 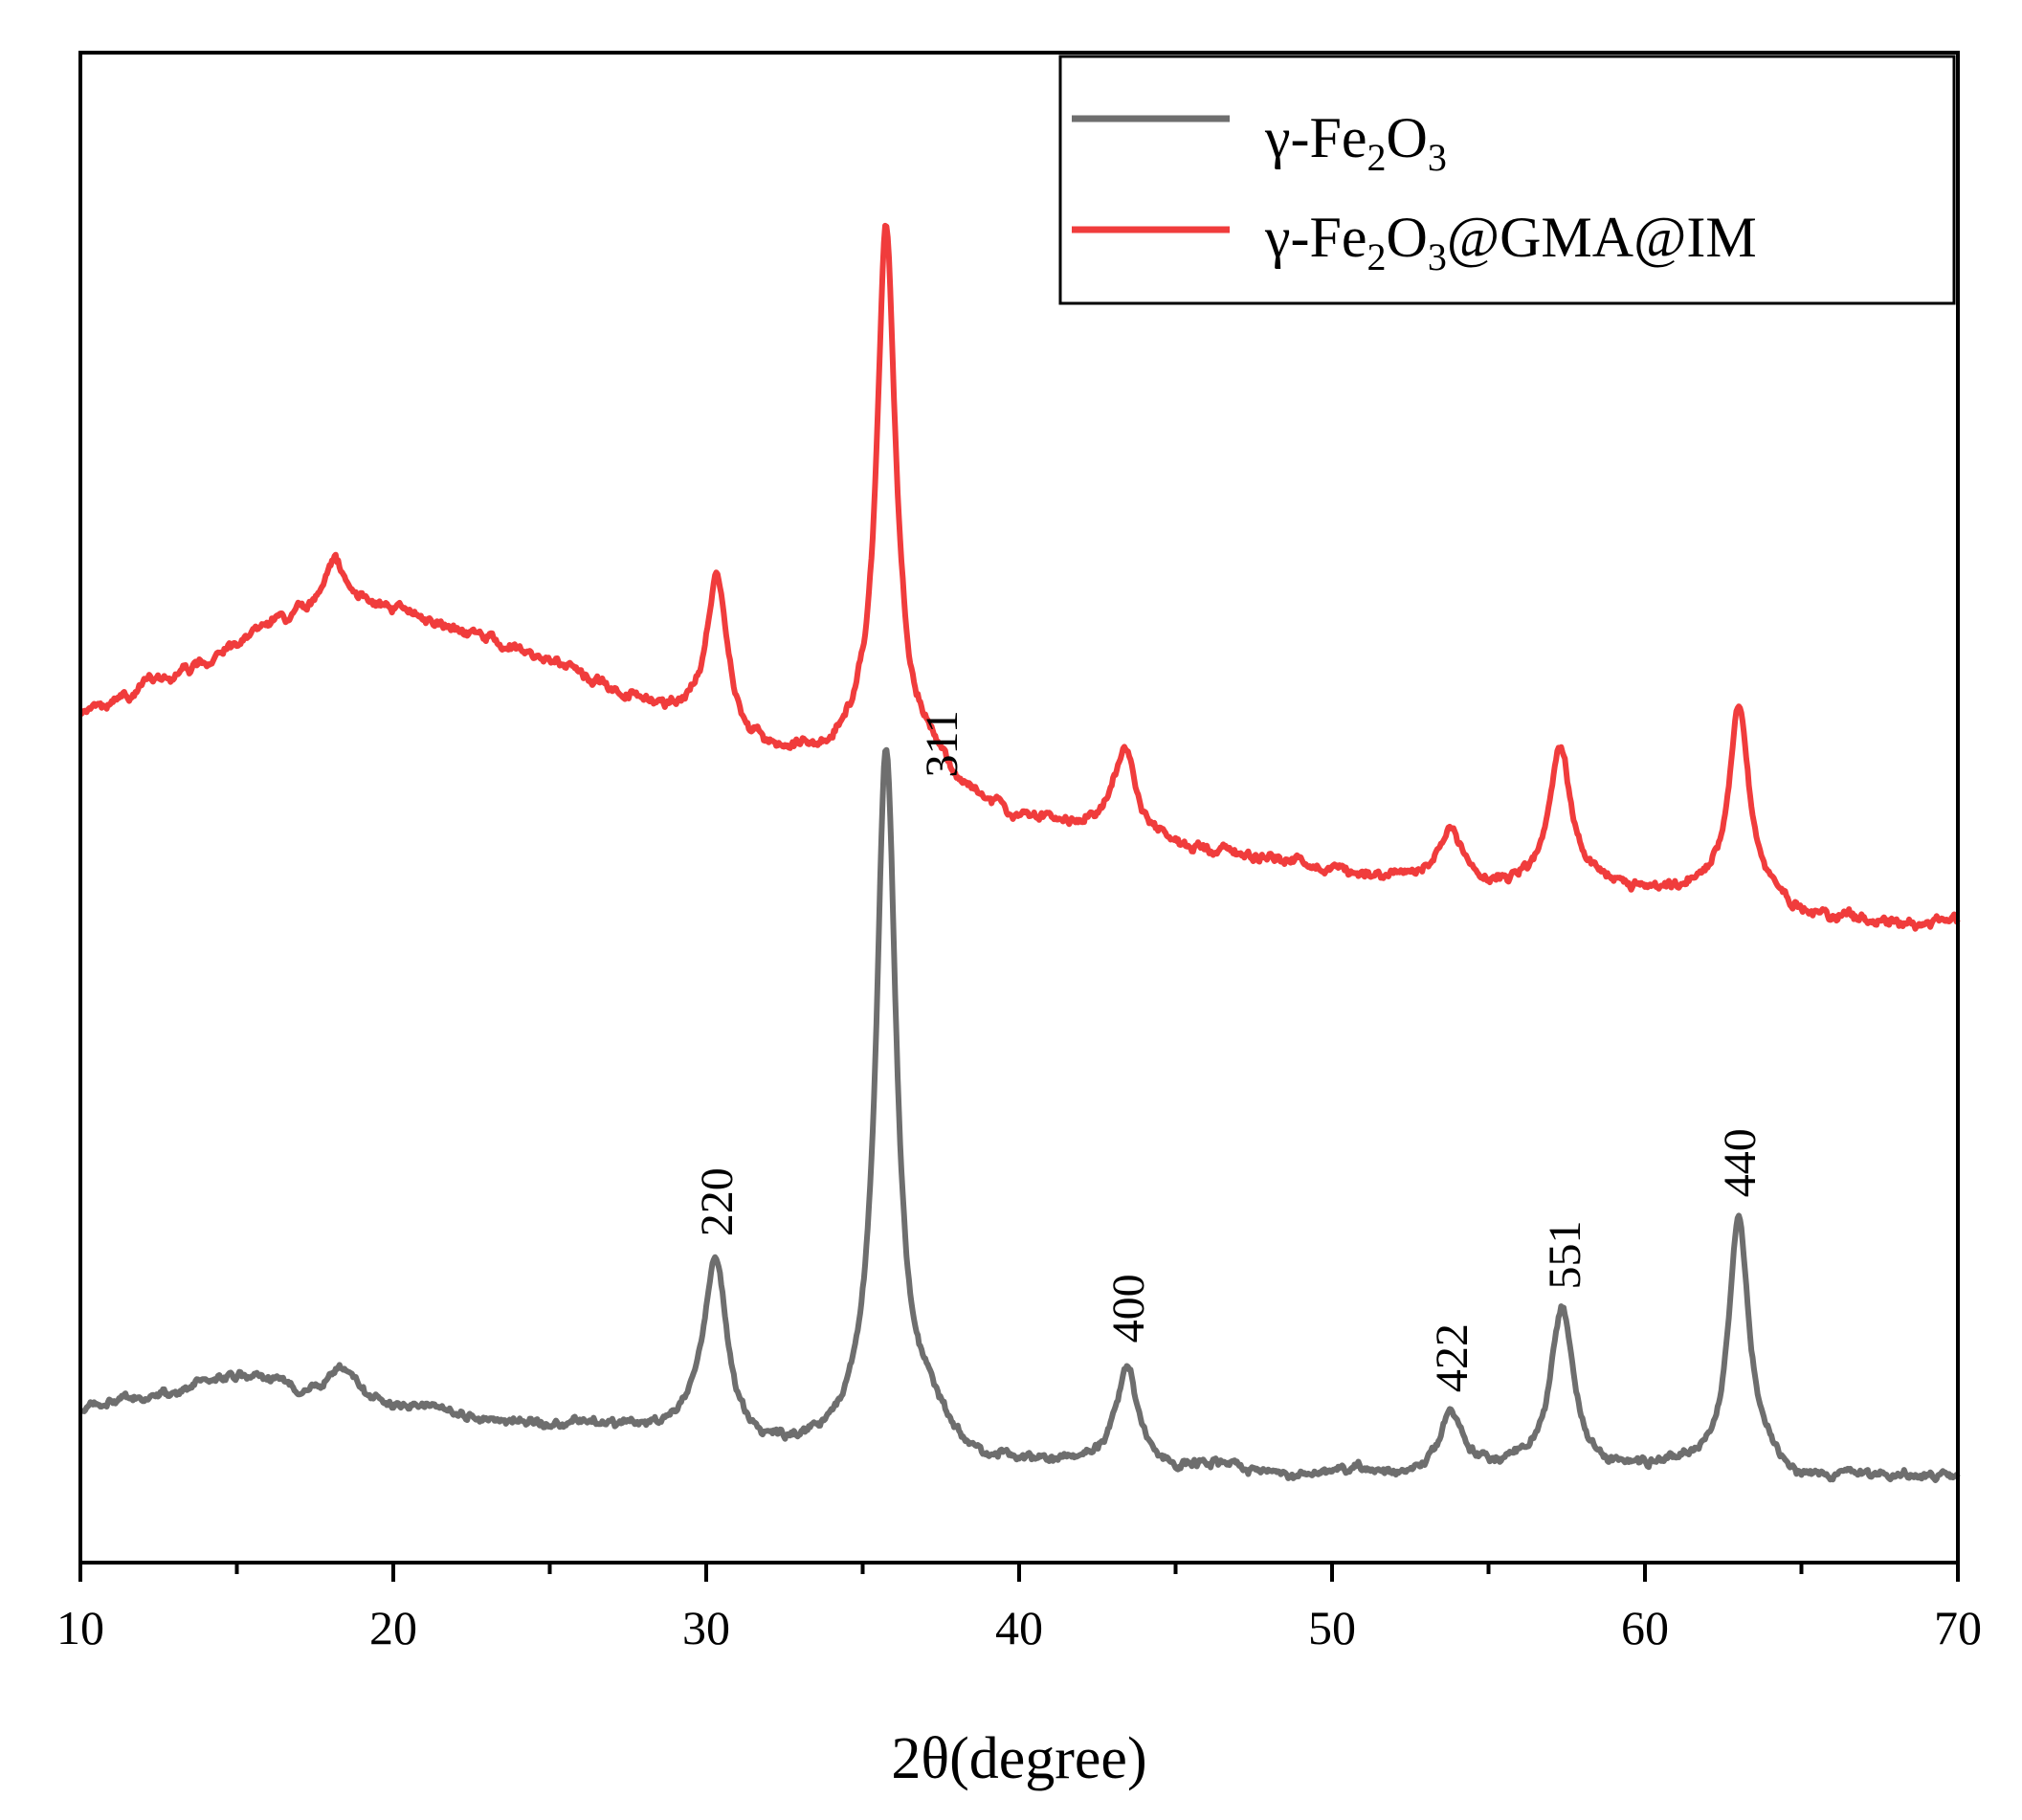 I want to click on x-axis-title: 2θ(degree), so click(x=1019, y=1759).